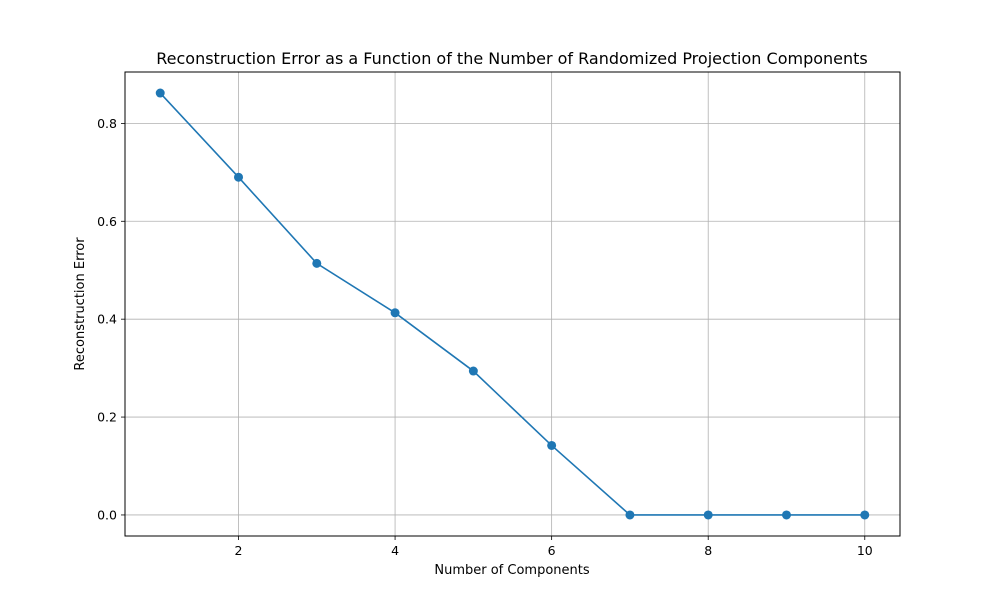 This screenshot has width=1000, height=604. I want to click on x-axis-label: Number of Components, so click(511, 570).